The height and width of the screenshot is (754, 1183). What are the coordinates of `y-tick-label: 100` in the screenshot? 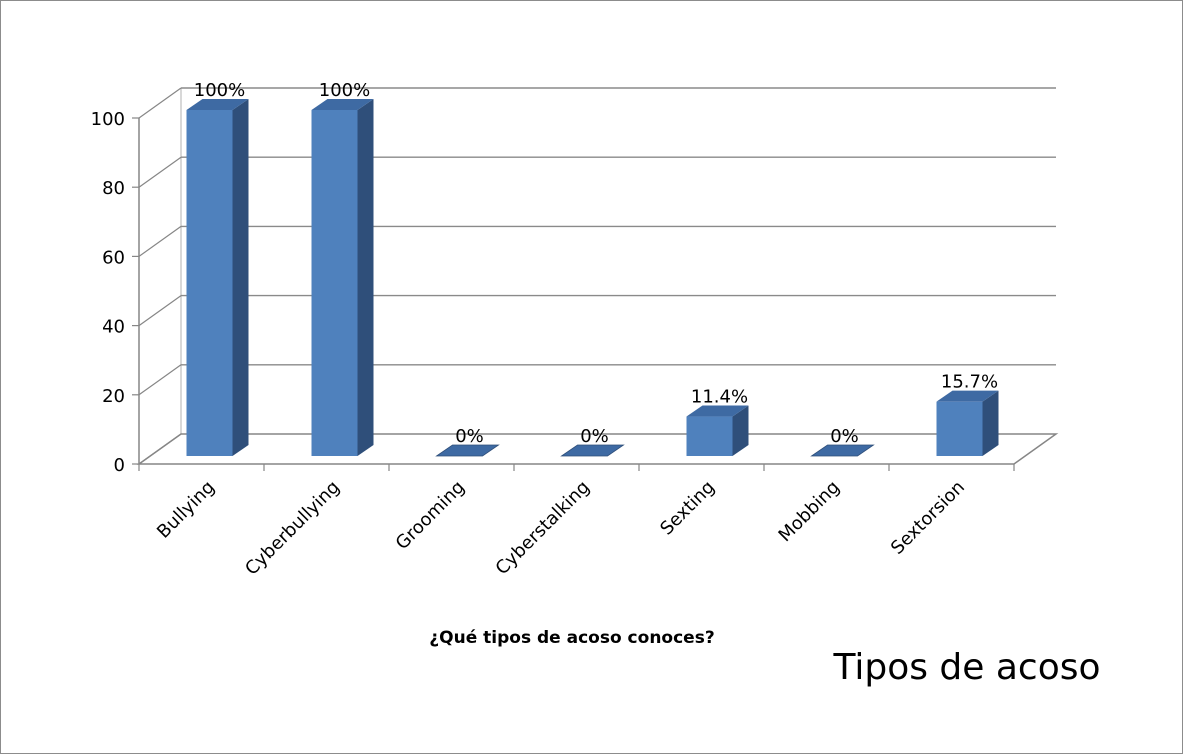 It's located at (108, 119).